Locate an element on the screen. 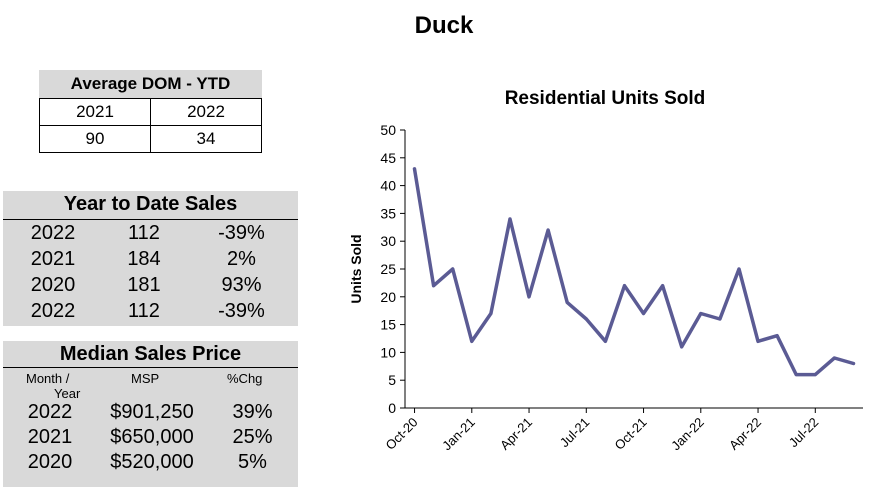 Image resolution: width=888 pixels, height=487 pixels. median-price-subheader: Month / Year MSP %Chg is located at coordinates (150, 384).